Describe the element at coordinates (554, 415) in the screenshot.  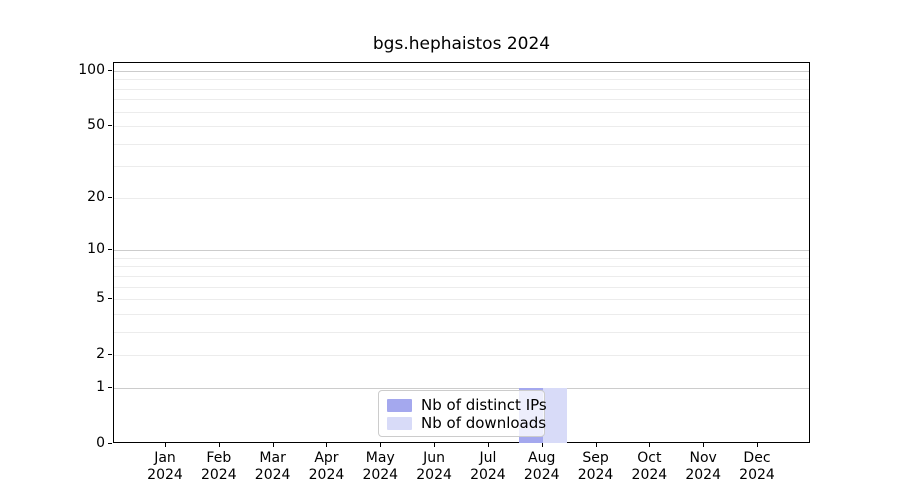
I see `bar-downloads` at that location.